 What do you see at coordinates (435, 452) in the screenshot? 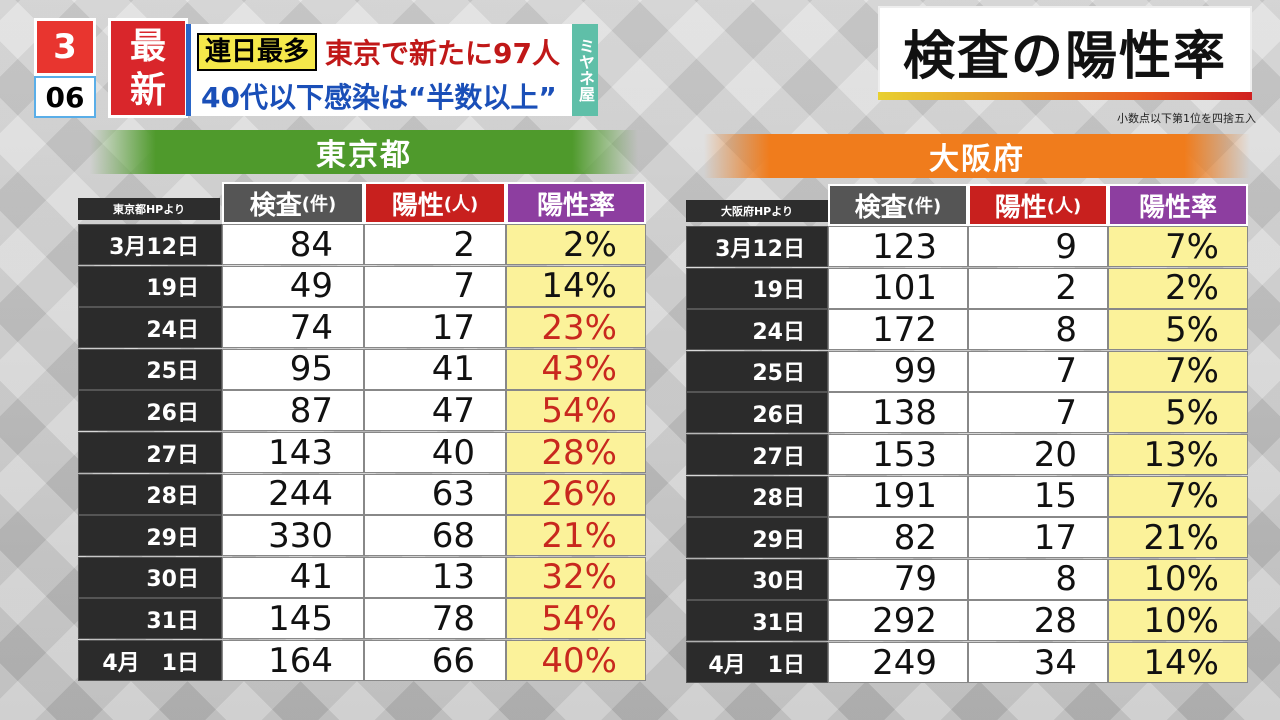
I see `tokyo-cell-positive: 40` at bounding box center [435, 452].